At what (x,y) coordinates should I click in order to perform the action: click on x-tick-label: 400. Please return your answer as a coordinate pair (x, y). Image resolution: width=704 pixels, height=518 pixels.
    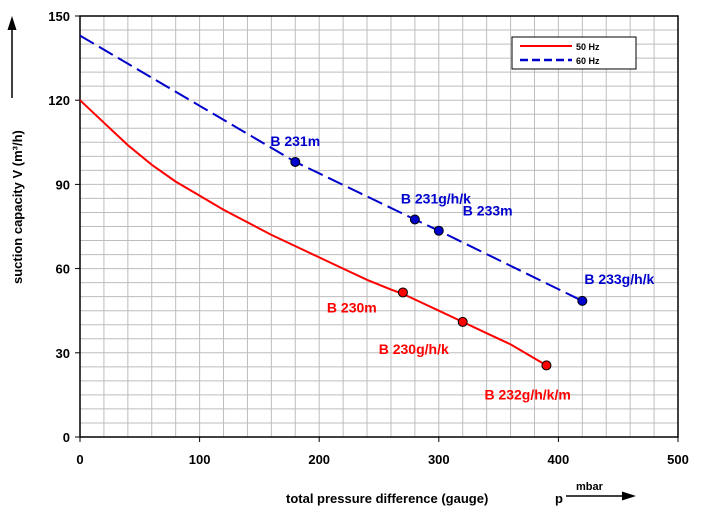
    Looking at the image, I should click on (559, 459).